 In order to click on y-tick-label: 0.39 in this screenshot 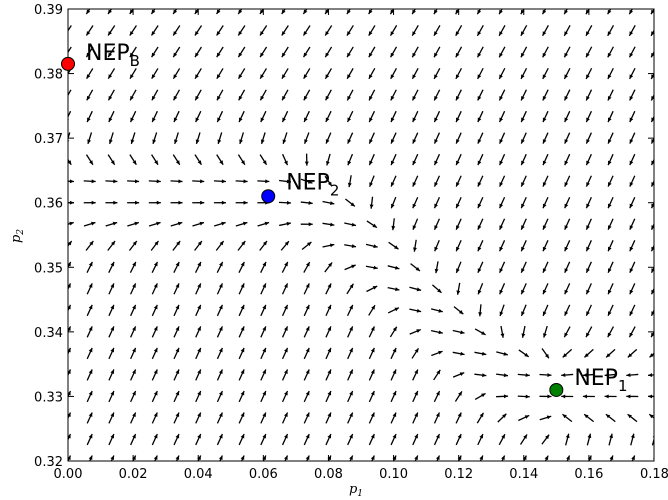, I will do `click(48, 10)`.